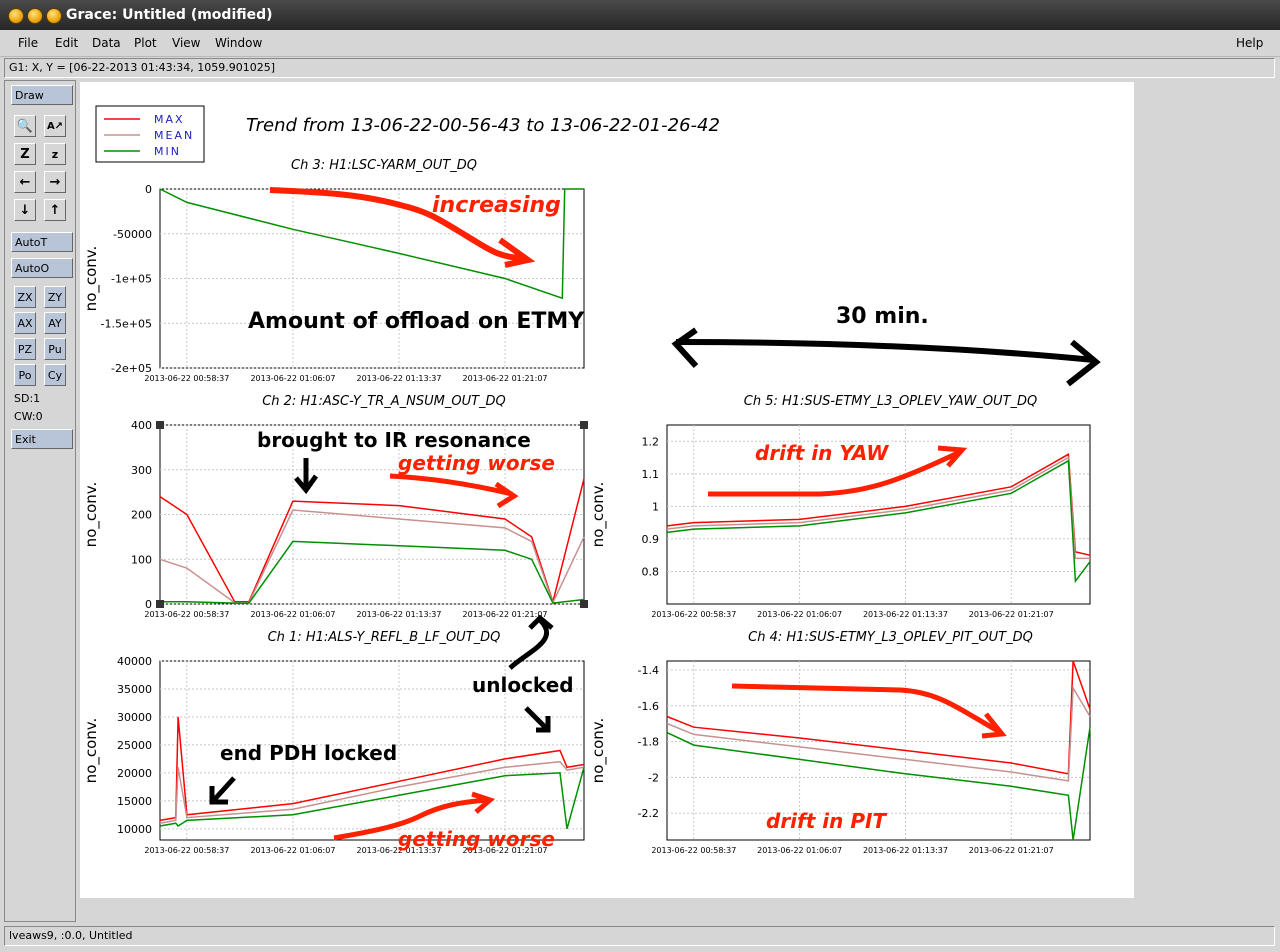 This screenshot has height=952, width=1280. What do you see at coordinates (55, 182) in the screenshot?
I see `arrow-right-icon: →` at bounding box center [55, 182].